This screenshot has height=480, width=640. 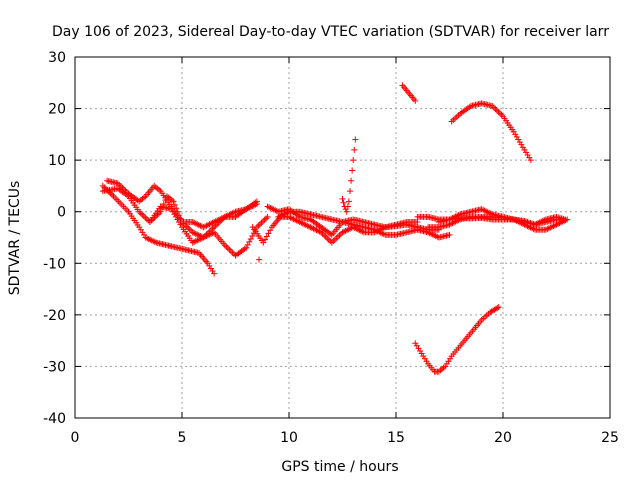 I want to click on x-tick-label: 10, so click(x=289, y=438).